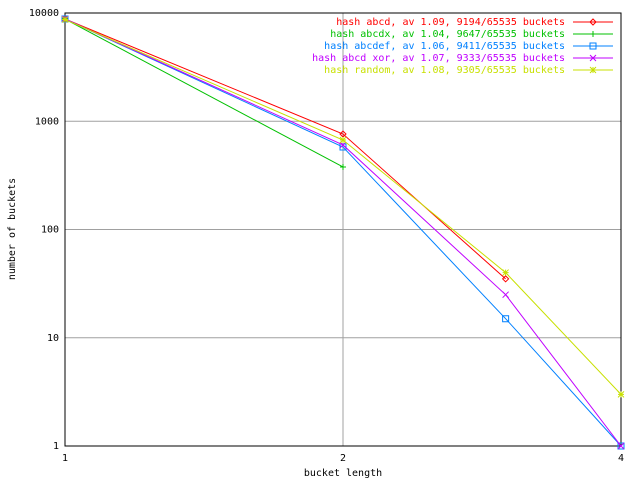  I want to click on y-tick-label: 10, so click(53, 338).